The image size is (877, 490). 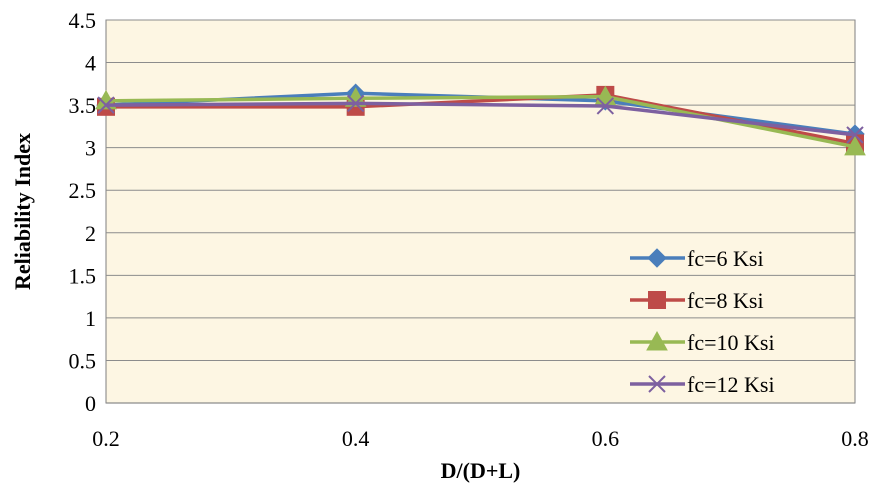 I want to click on series-line, so click(x=480, y=119).